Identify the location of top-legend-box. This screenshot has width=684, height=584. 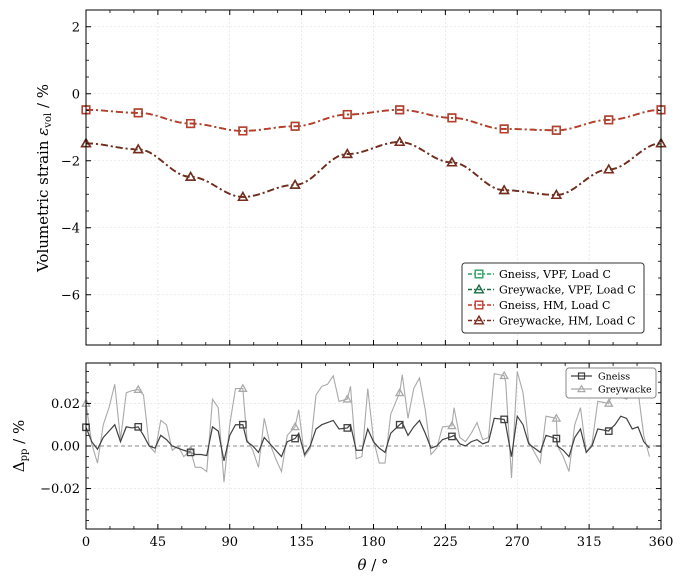
(553, 298).